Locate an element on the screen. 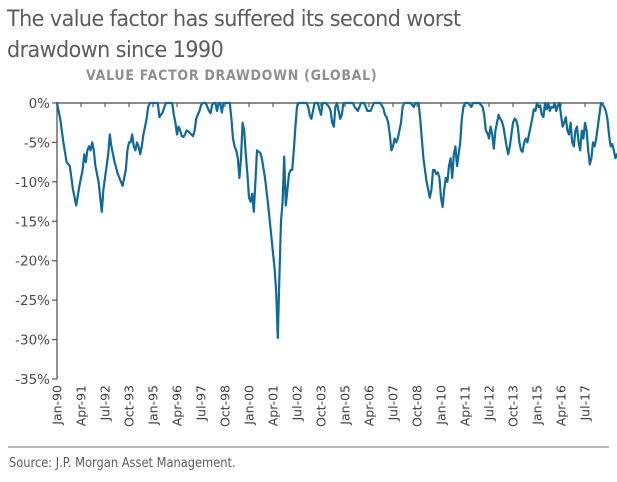 This screenshot has width=617, height=482. x-tick-label: Jul-02 is located at coordinates (297, 403).